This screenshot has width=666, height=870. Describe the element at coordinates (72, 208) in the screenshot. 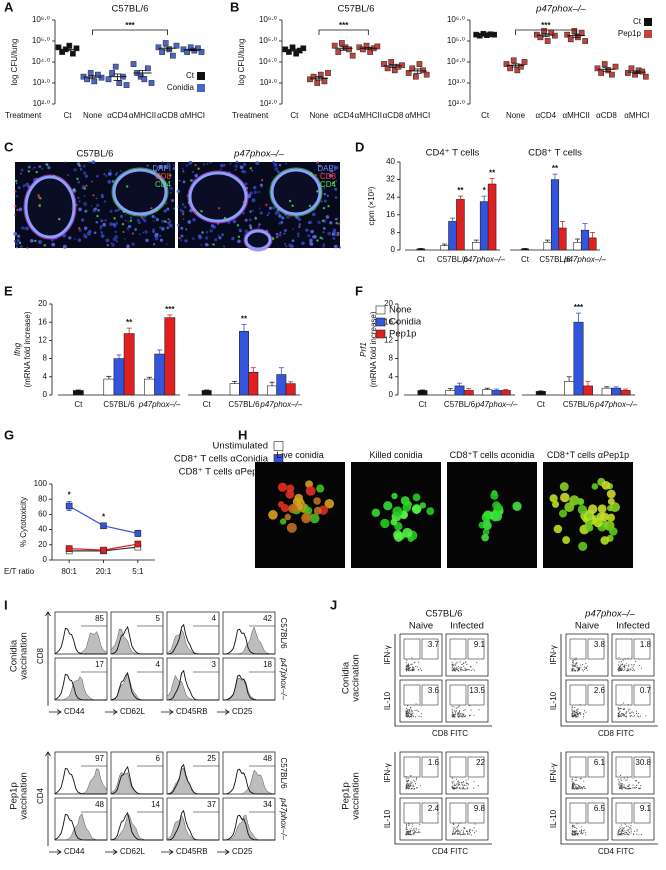

I see `cd8-cell` at that location.